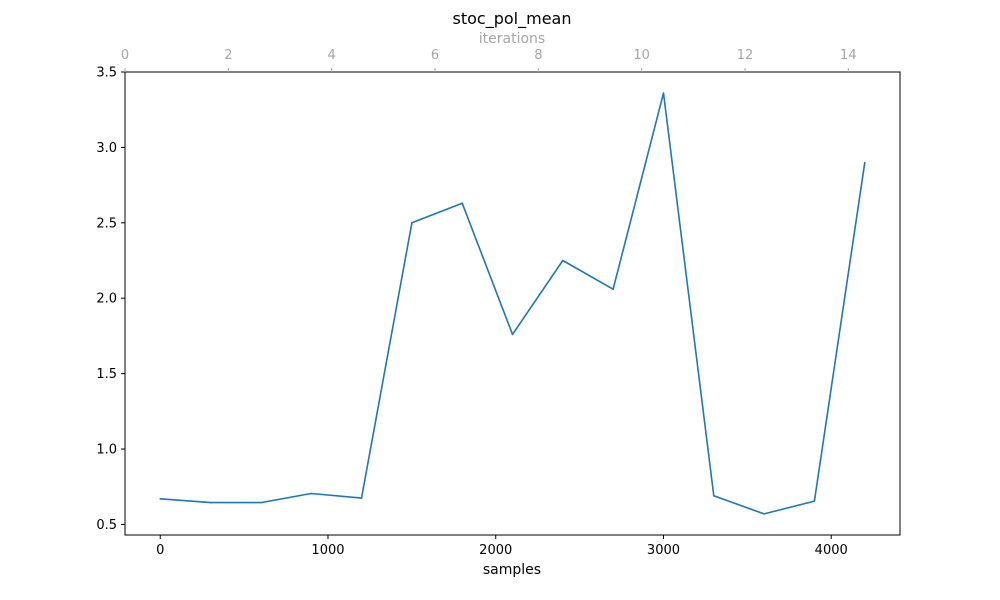 This screenshot has width=1000, height=600. What do you see at coordinates (512, 19) in the screenshot?
I see `chart-title: stoc_pol_mean` at bounding box center [512, 19].